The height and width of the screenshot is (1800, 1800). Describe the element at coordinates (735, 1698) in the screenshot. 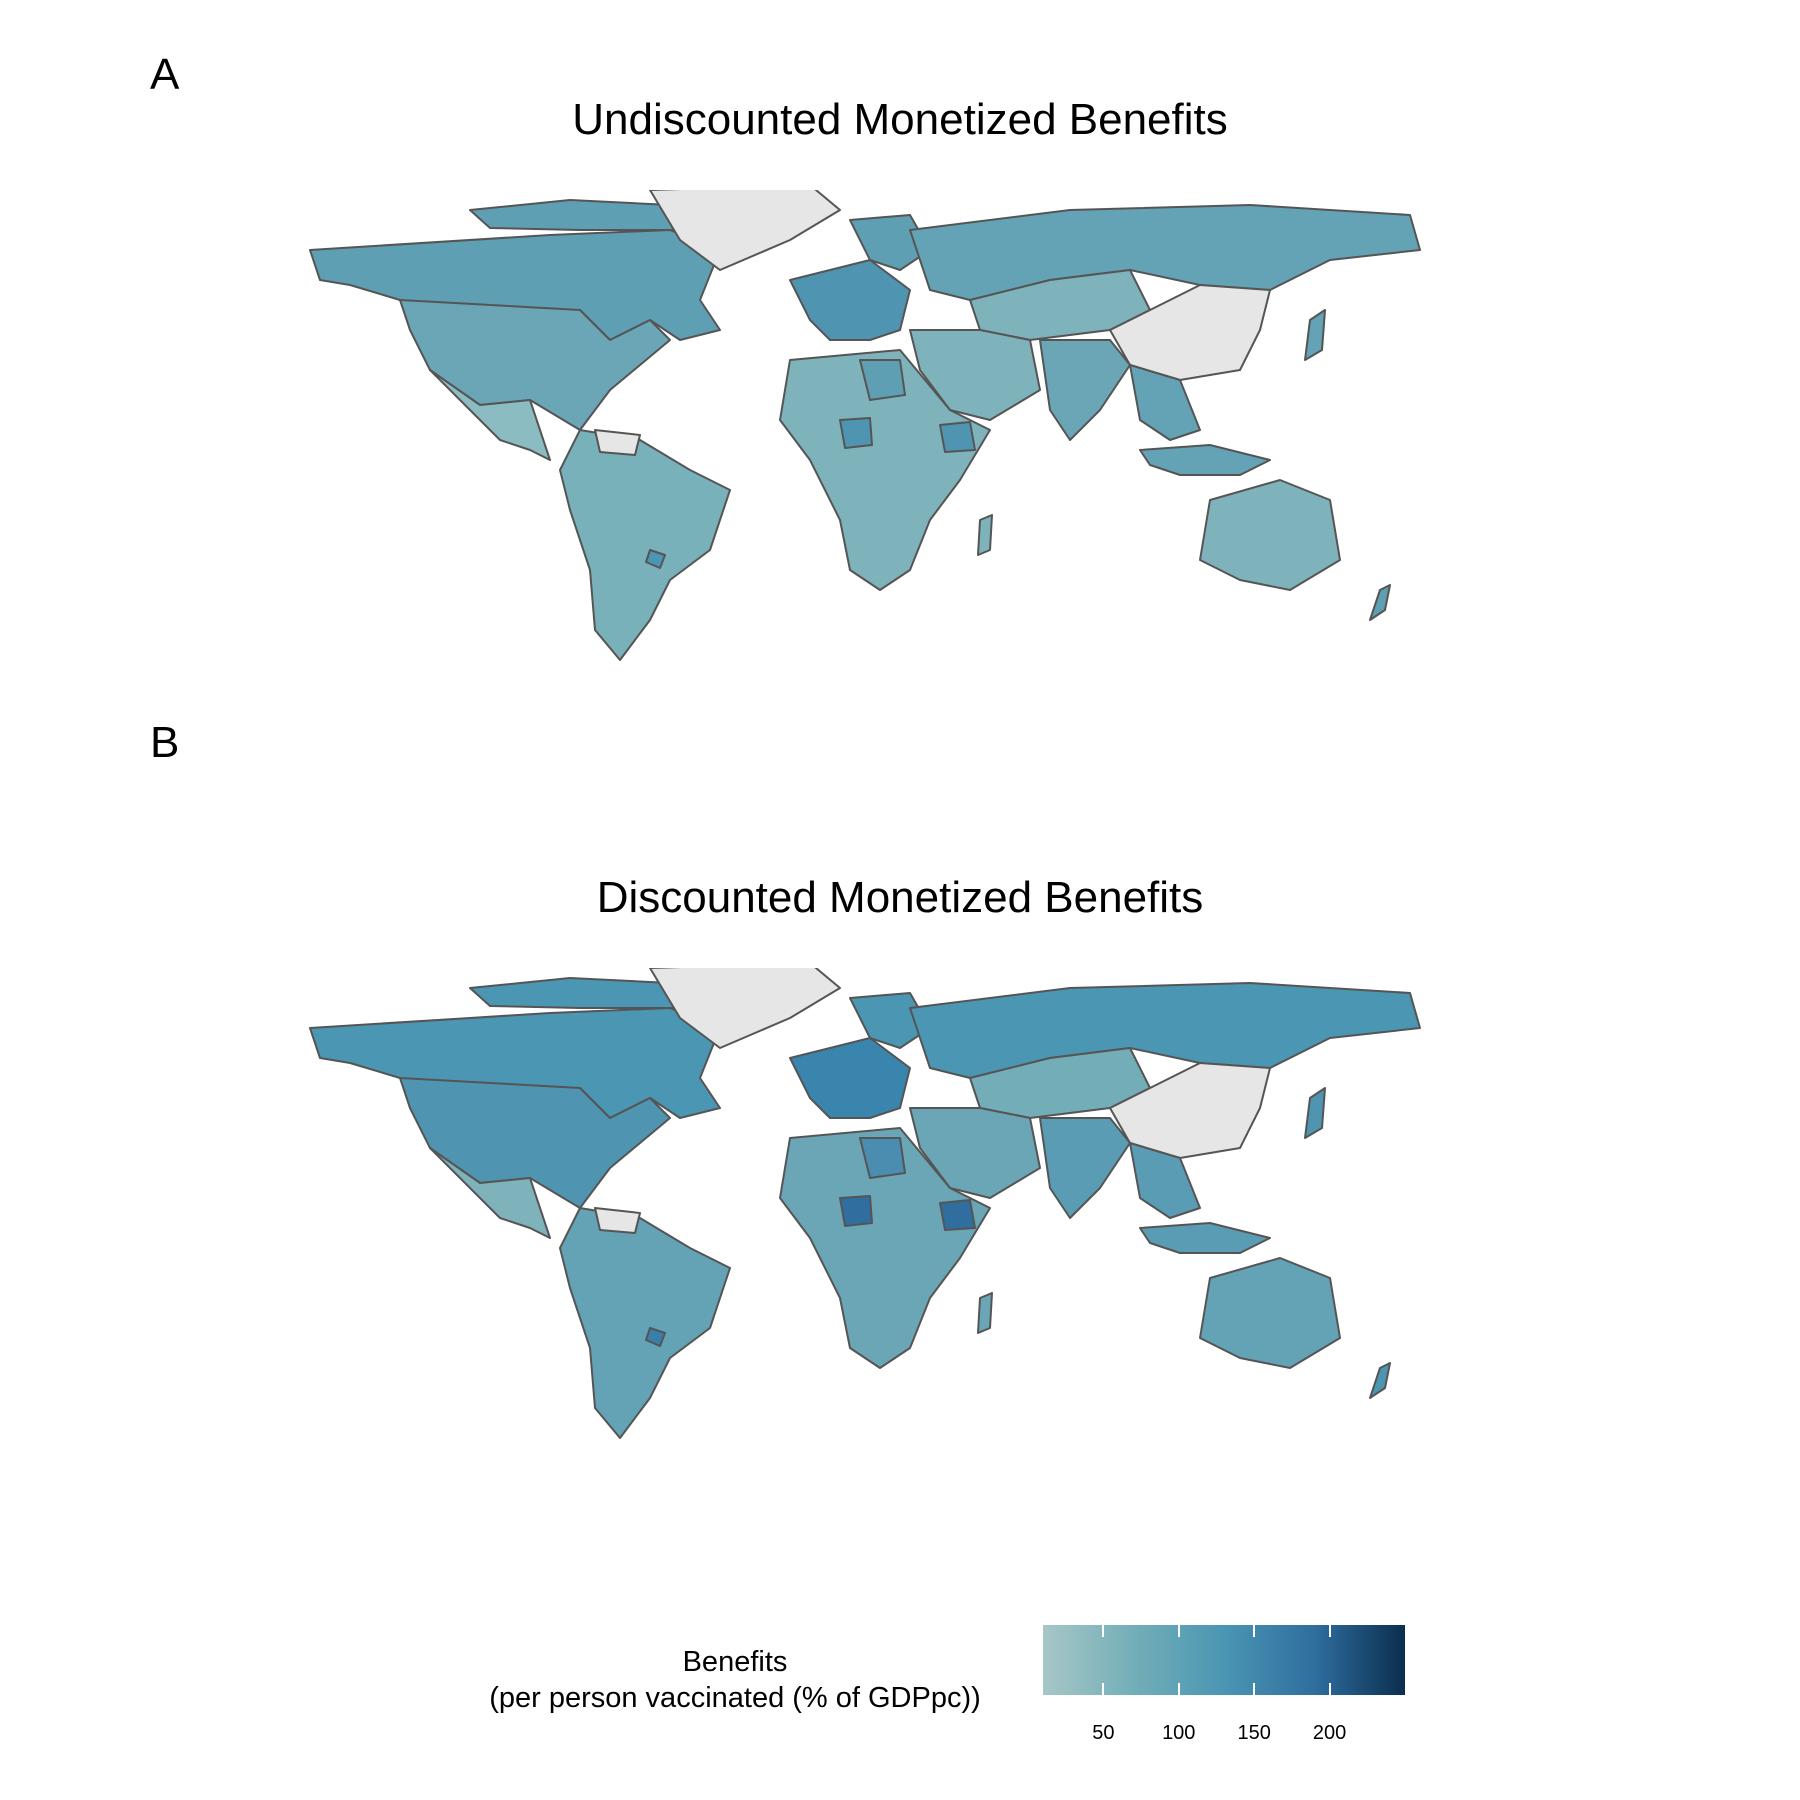

I see `legend-title-line2: (per person vaccinated (% of GDPpc))` at that location.